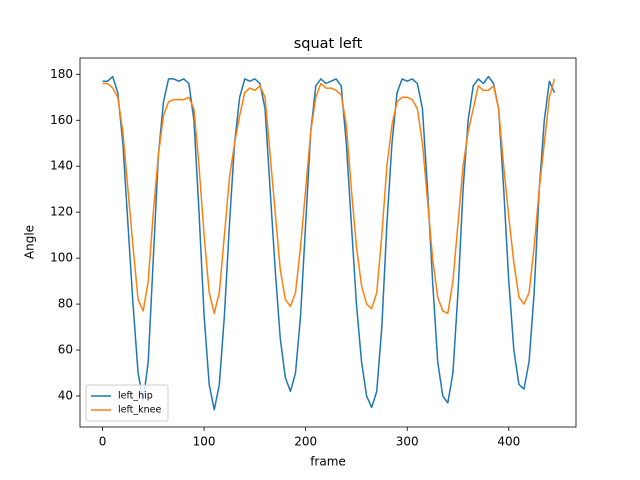 The width and height of the screenshot is (640, 480). What do you see at coordinates (328, 44) in the screenshot?
I see `chart-title: squat left` at bounding box center [328, 44].